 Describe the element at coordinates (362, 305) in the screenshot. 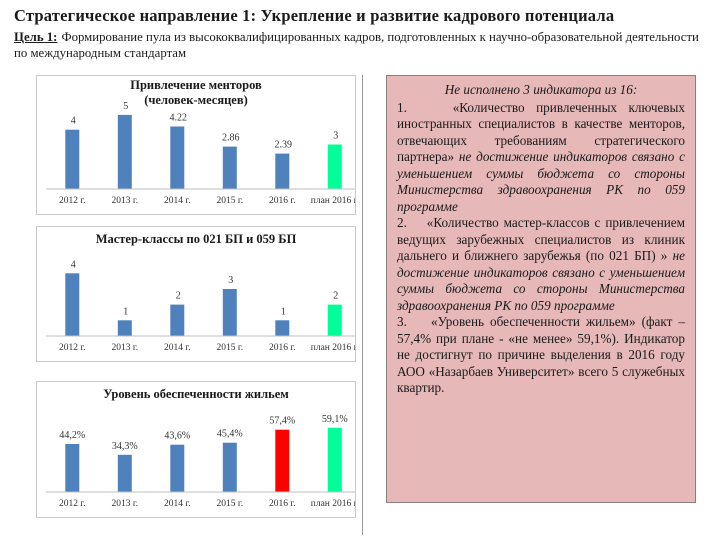

I see `divider-line` at that location.